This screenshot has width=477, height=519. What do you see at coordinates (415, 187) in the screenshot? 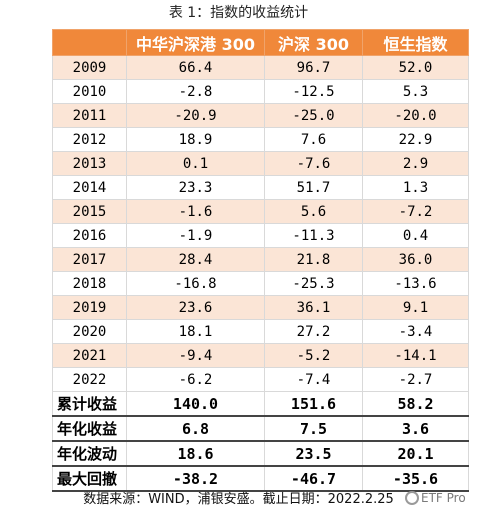
I see `value-cell: 1.3` at bounding box center [415, 187].